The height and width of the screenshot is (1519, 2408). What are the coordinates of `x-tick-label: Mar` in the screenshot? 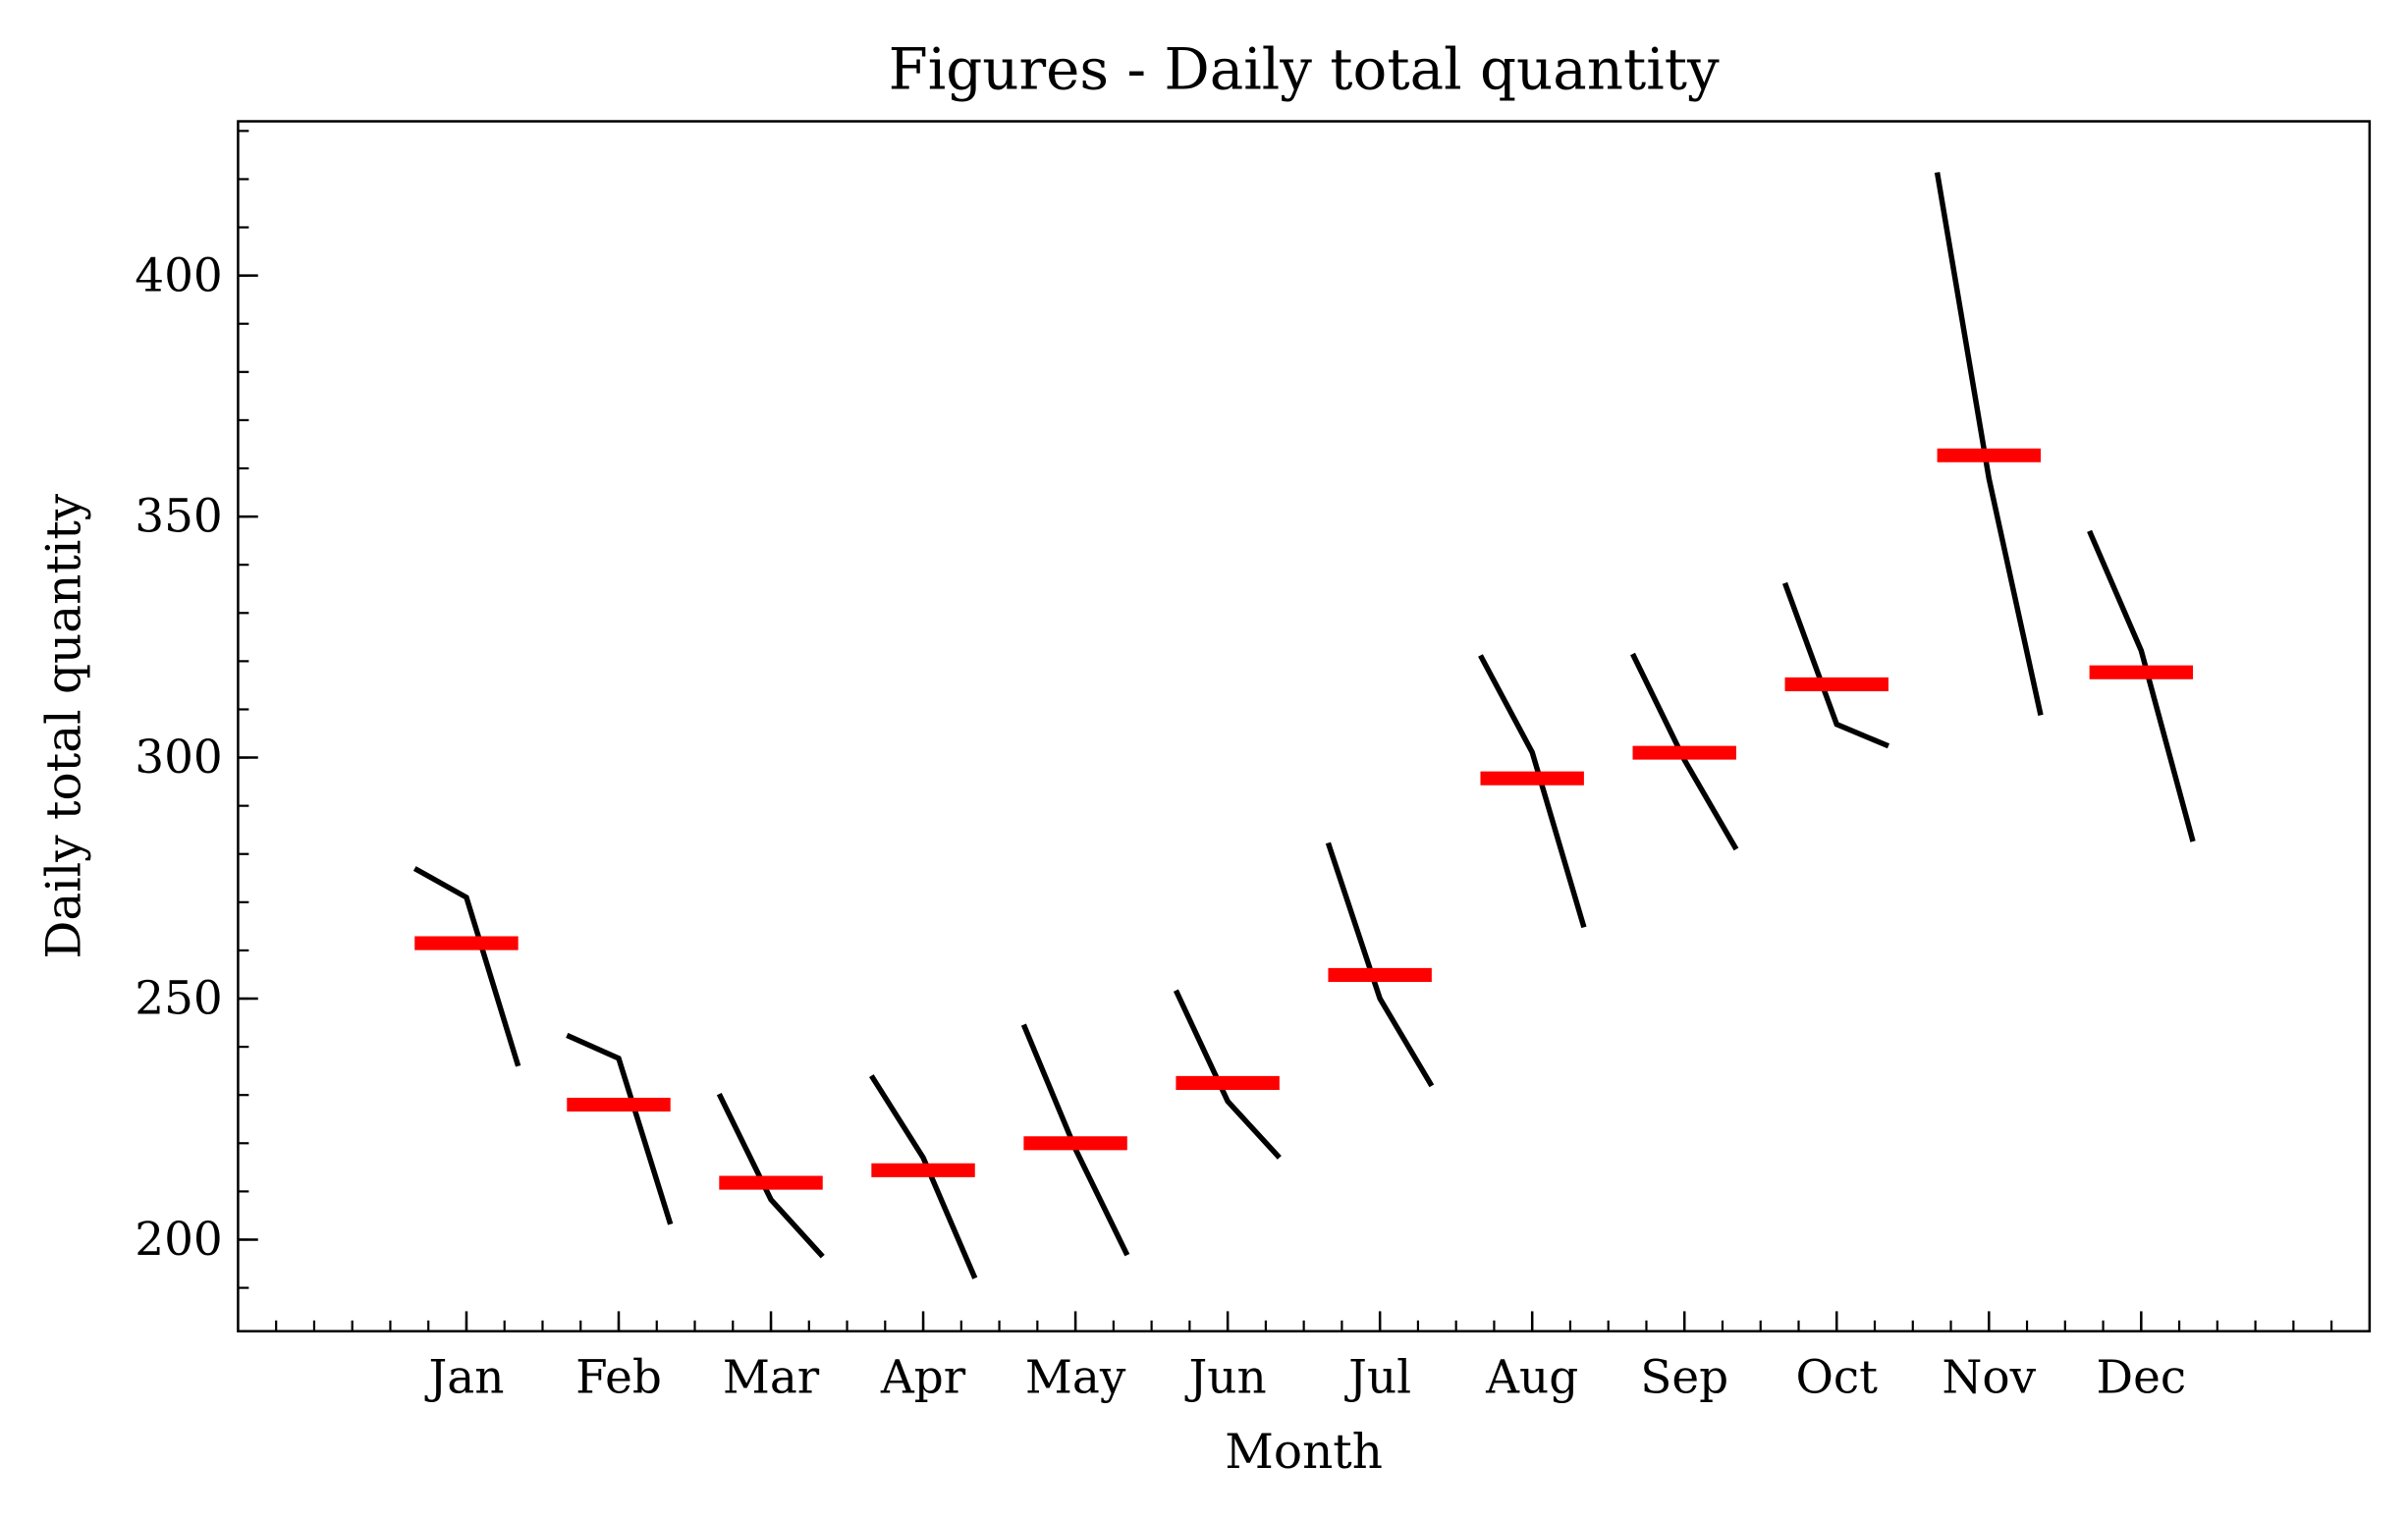 It's located at (772, 1377).